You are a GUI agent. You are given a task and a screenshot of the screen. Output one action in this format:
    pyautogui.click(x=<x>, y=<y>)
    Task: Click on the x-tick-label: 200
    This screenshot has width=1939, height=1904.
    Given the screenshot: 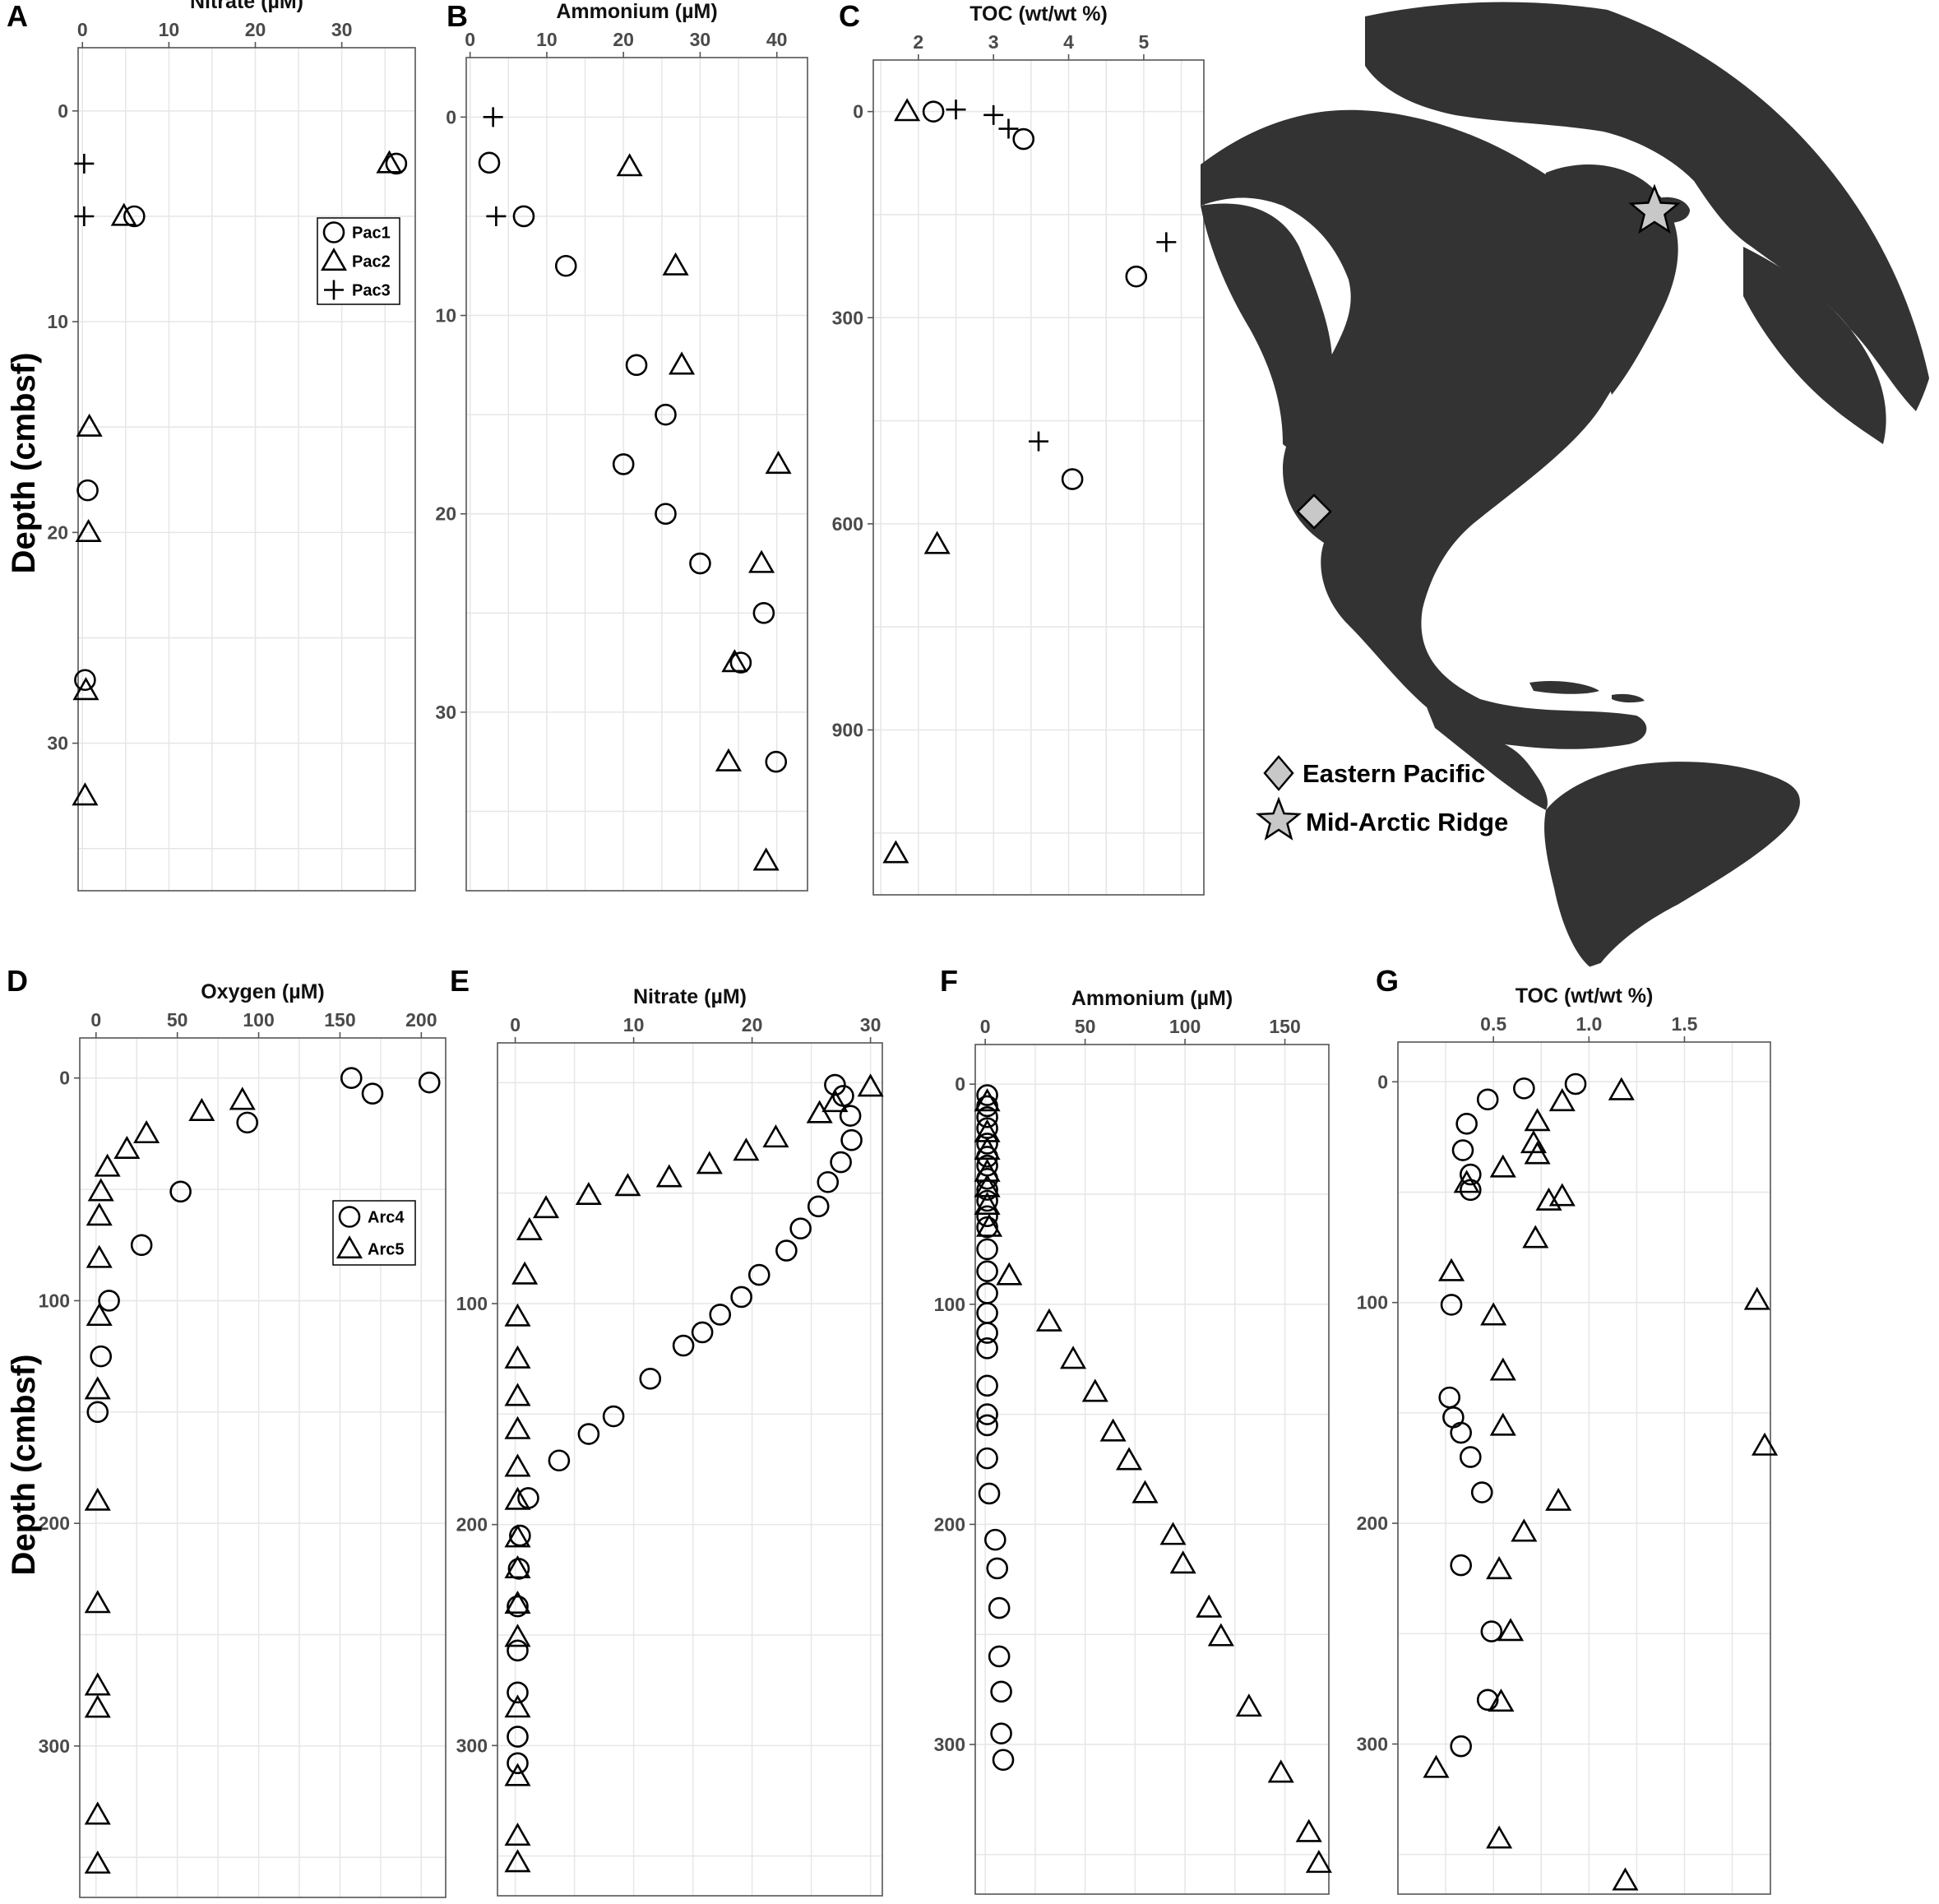 What is the action you would take?
    pyautogui.click(x=421, y=1020)
    